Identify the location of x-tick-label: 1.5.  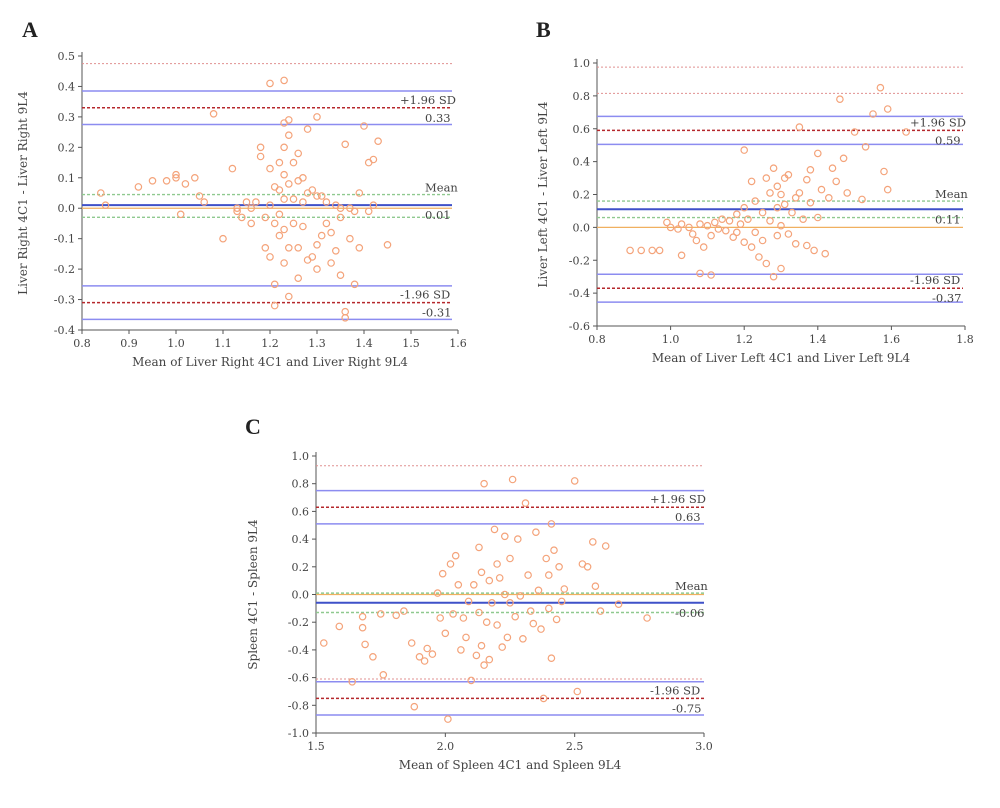
(316, 746).